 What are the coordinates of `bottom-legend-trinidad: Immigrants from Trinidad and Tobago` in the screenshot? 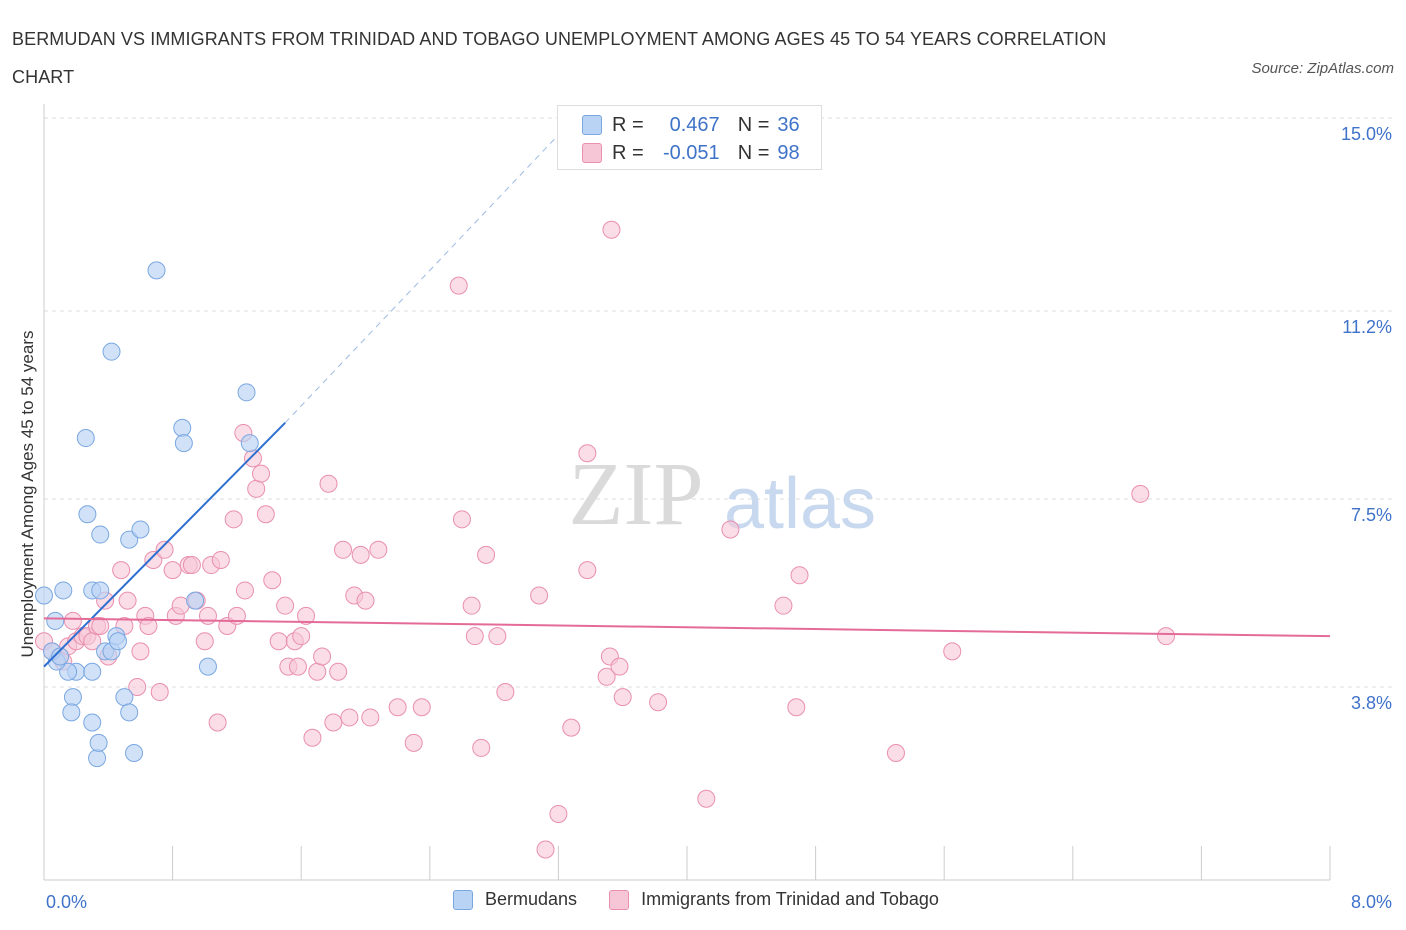 It's located at (774, 899).